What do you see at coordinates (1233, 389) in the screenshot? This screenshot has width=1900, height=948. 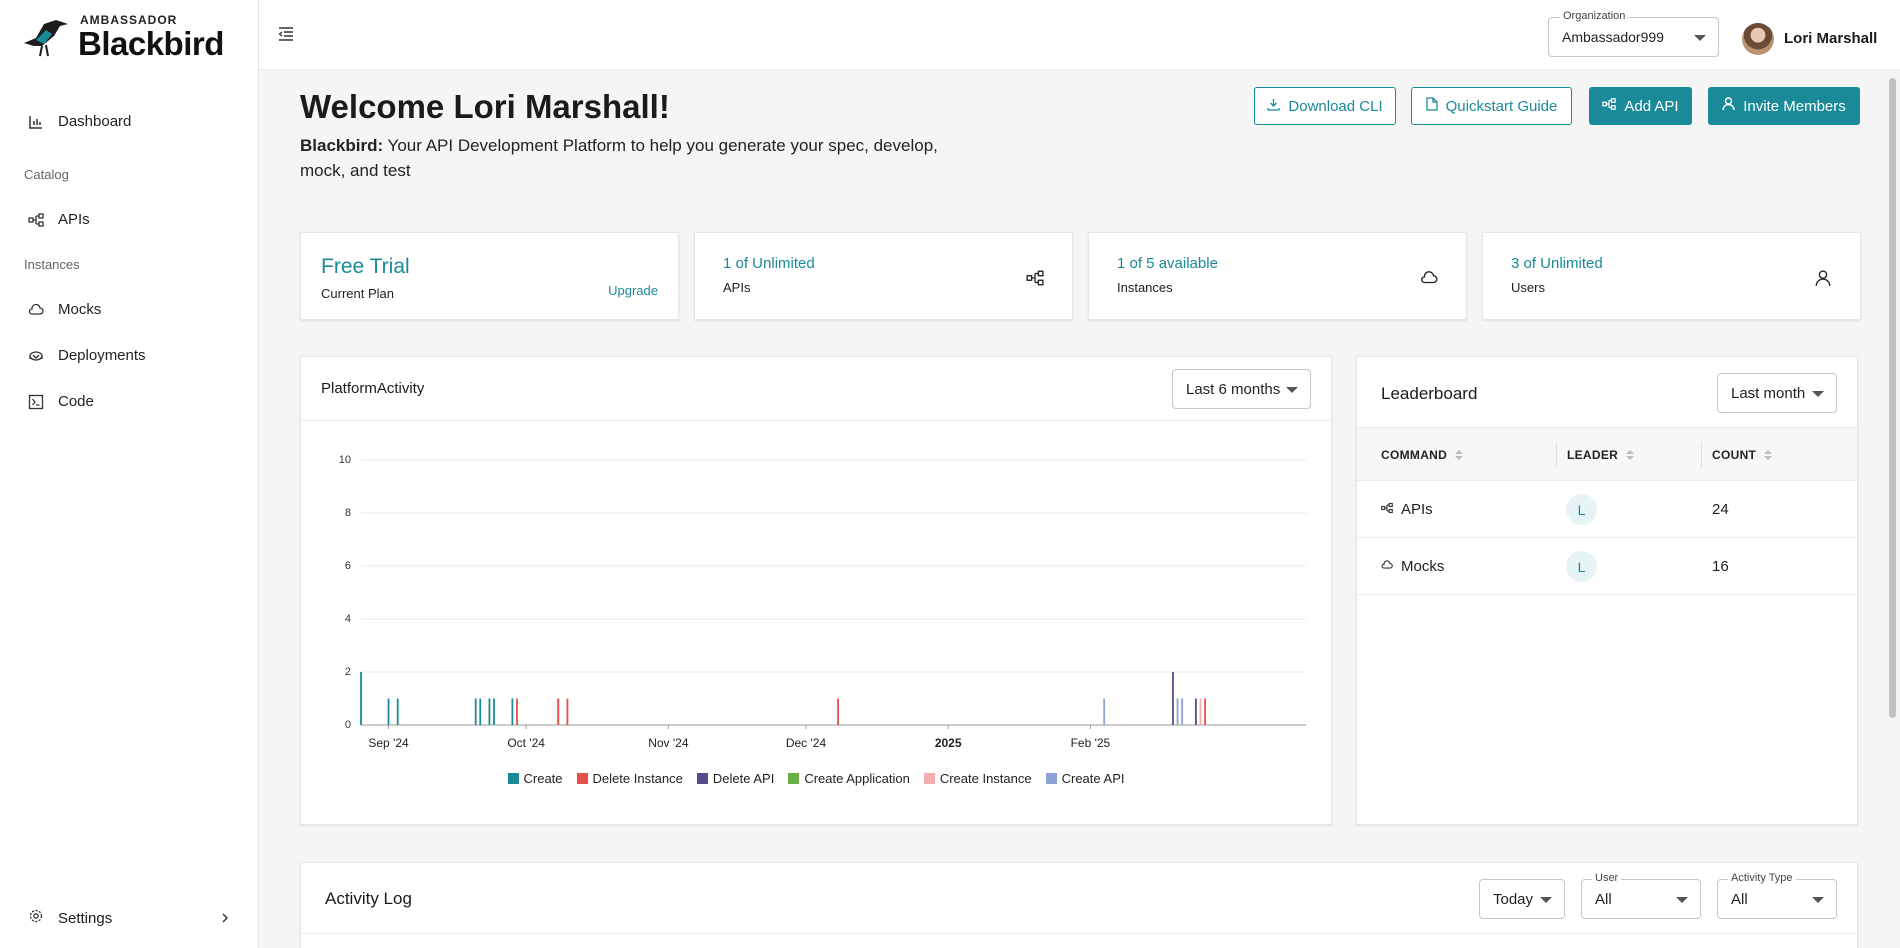 I see `activity-range-value: Last 6 months` at bounding box center [1233, 389].